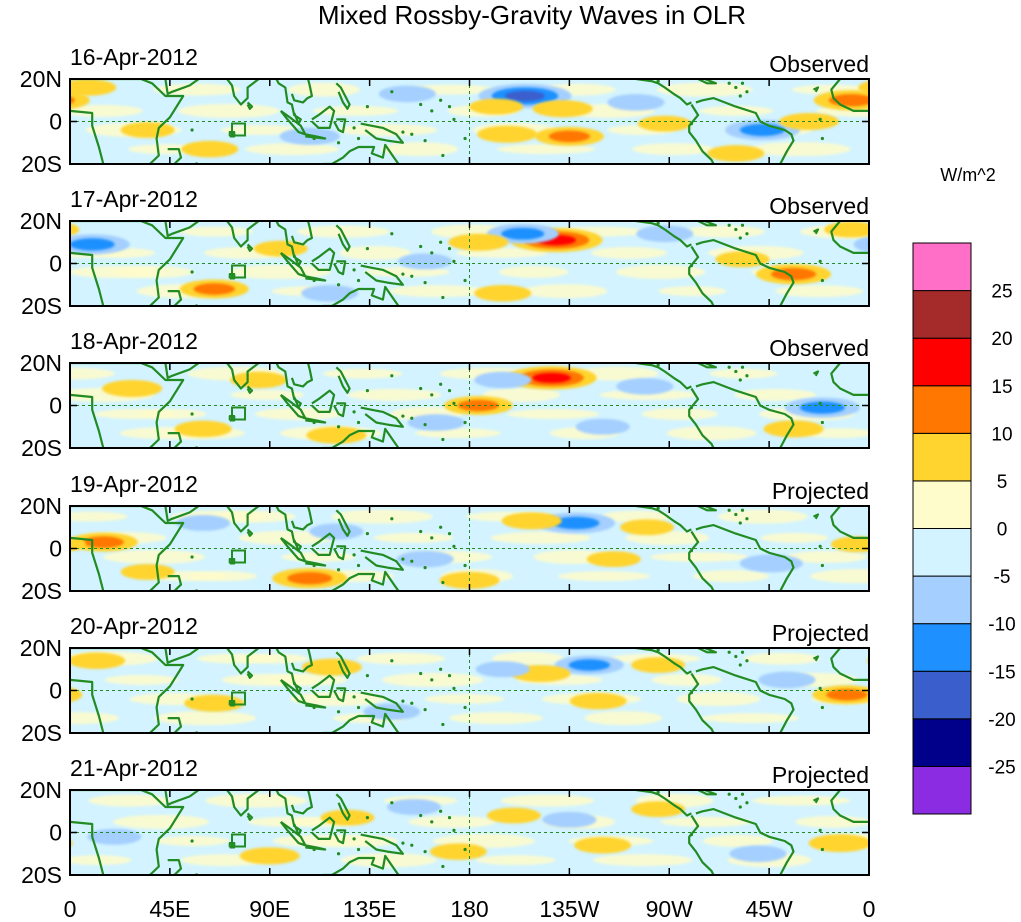 The width and height of the screenshot is (1021, 922). What do you see at coordinates (169, 909) in the screenshot?
I see `x-tick-label: 45E` at bounding box center [169, 909].